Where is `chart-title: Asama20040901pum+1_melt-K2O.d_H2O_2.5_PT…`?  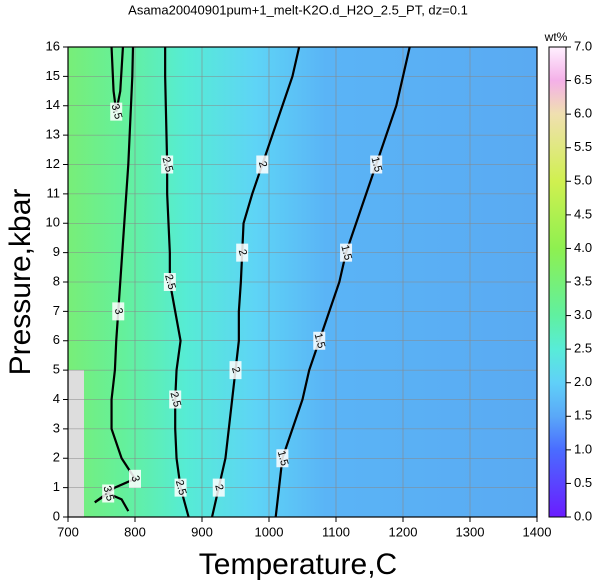
chart-title: Asama20040901pum+1_melt-K2O.d_H2O_2.5_PT… is located at coordinates (298, 9).